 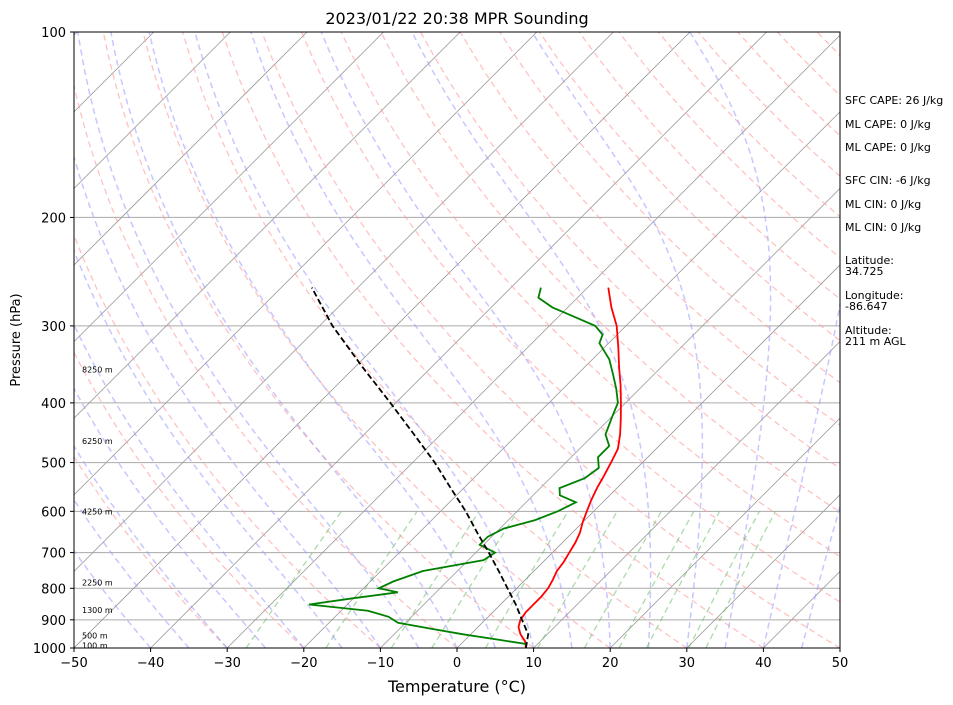 I want to click on height-label: 1300 m, so click(x=97, y=610).